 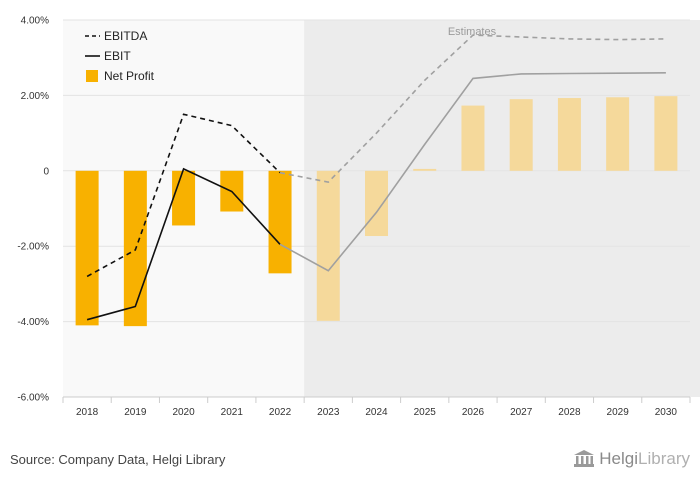 I want to click on net-profit-bar-2029, so click(x=618, y=134).